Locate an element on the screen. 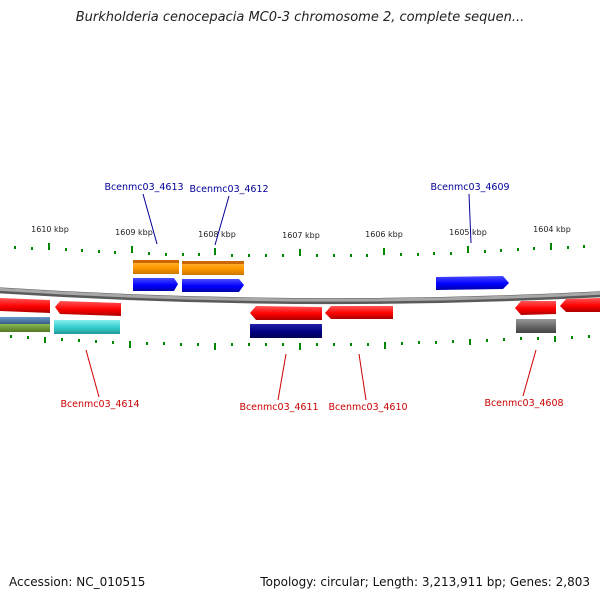  forward-strand-track is located at coordinates (321, 284).